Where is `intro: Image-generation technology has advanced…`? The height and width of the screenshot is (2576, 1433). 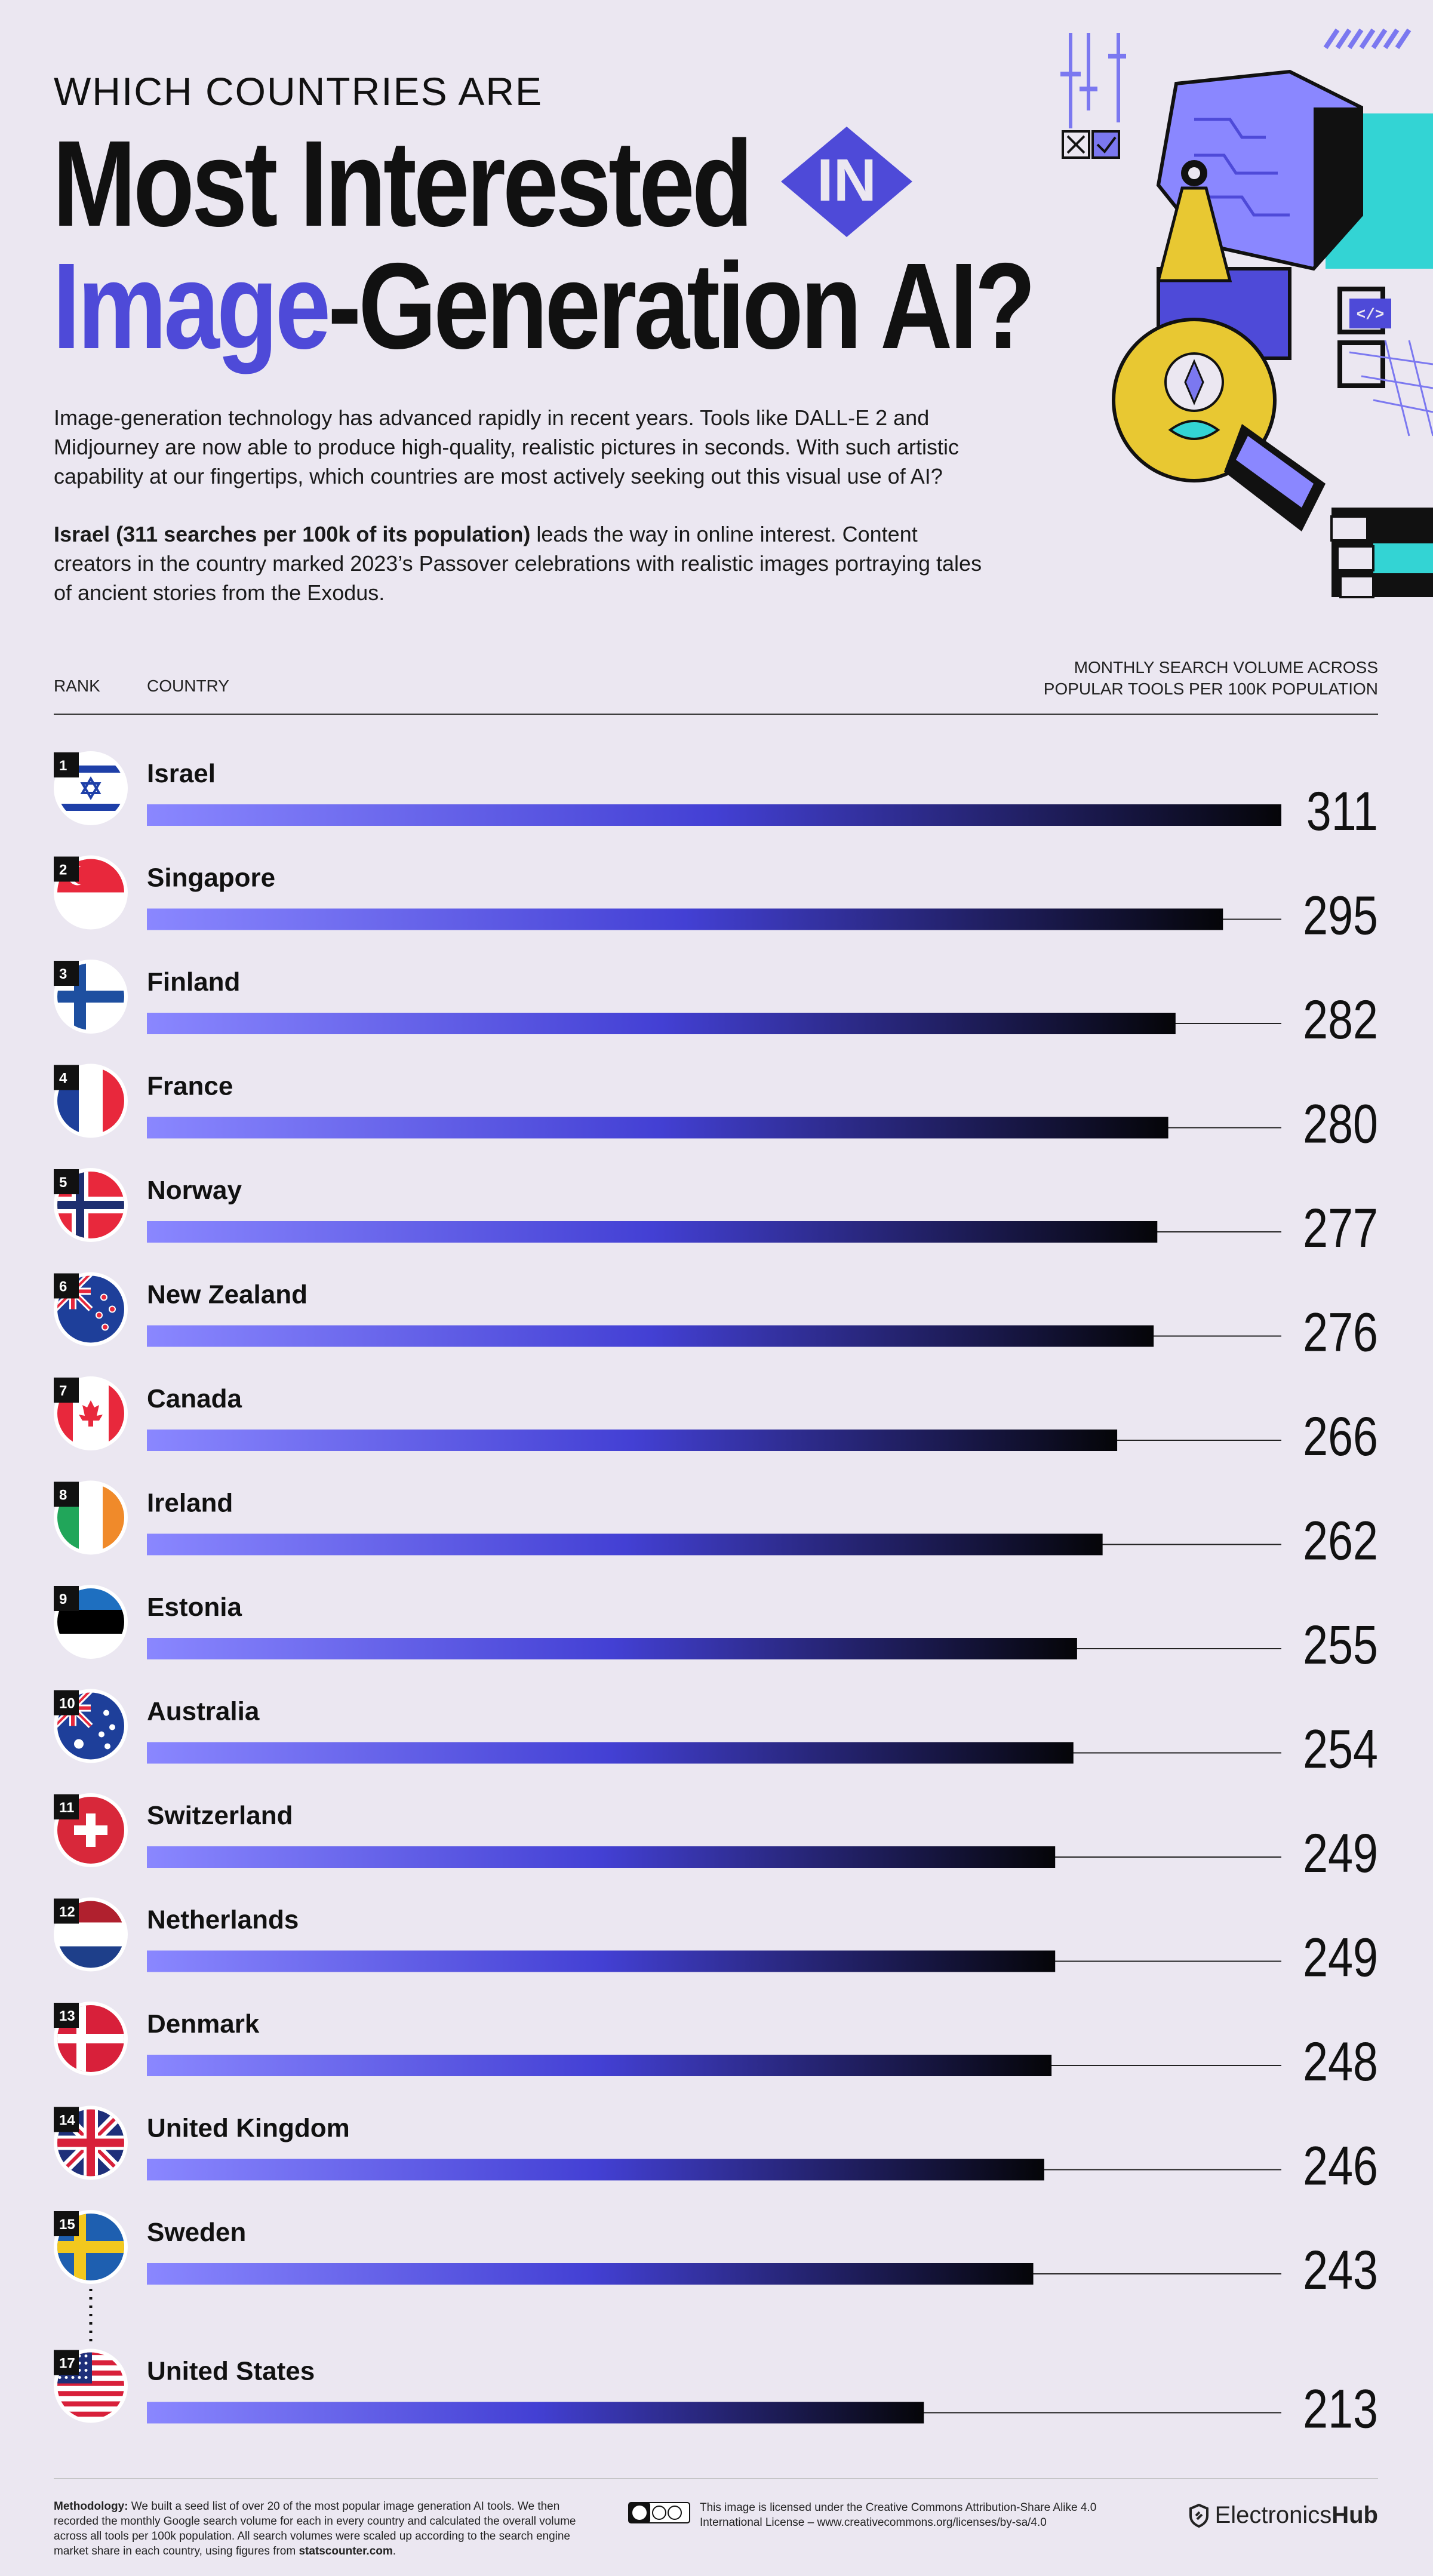
intro: Image-generation technology has advanced… is located at coordinates (519, 519).